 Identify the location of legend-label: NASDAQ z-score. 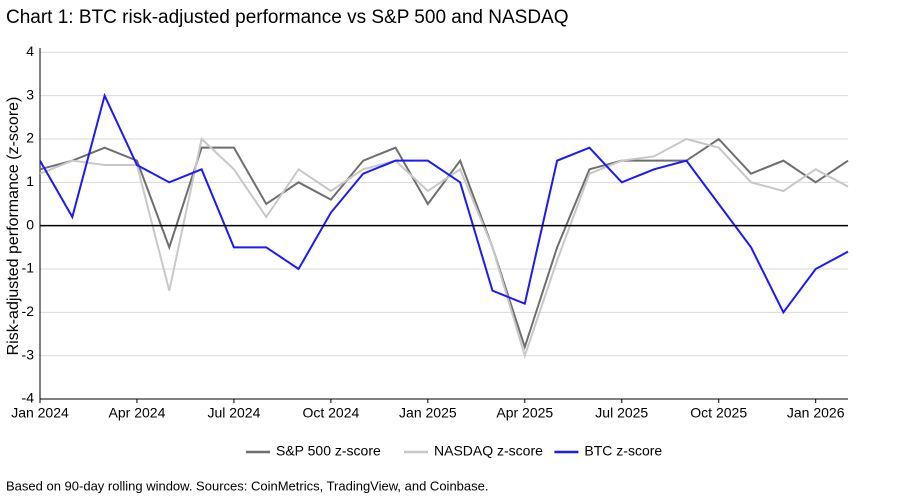
(488, 451).